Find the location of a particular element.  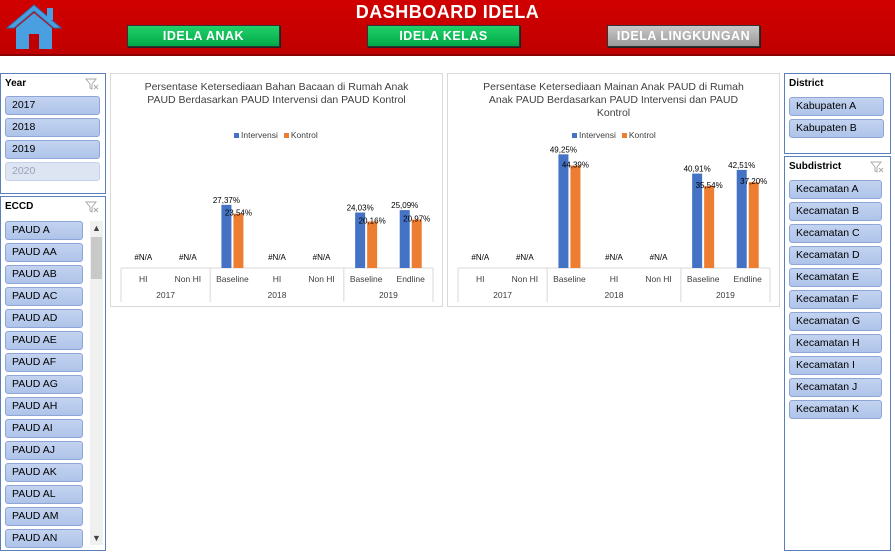

year-slicer: Year 2017 2018 2019 2020 is located at coordinates (53, 133).